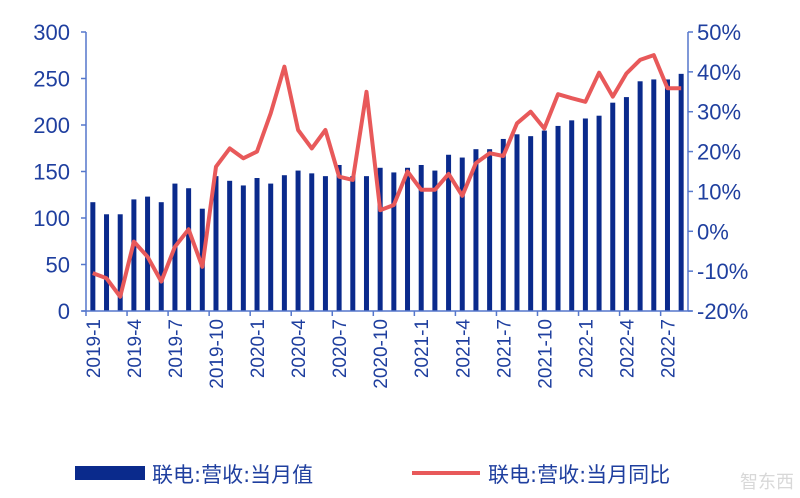 The height and width of the screenshot is (498, 800). Describe the element at coordinates (719, 112) in the screenshot. I see `right-tick-label: 30%` at that location.